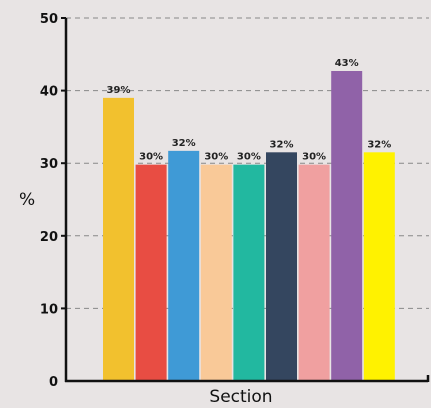 This screenshot has height=408, width=431. What do you see at coordinates (53, 201) in the screenshot?
I see `y-axis-ticks: 0 10 20 30 40 50` at bounding box center [53, 201].